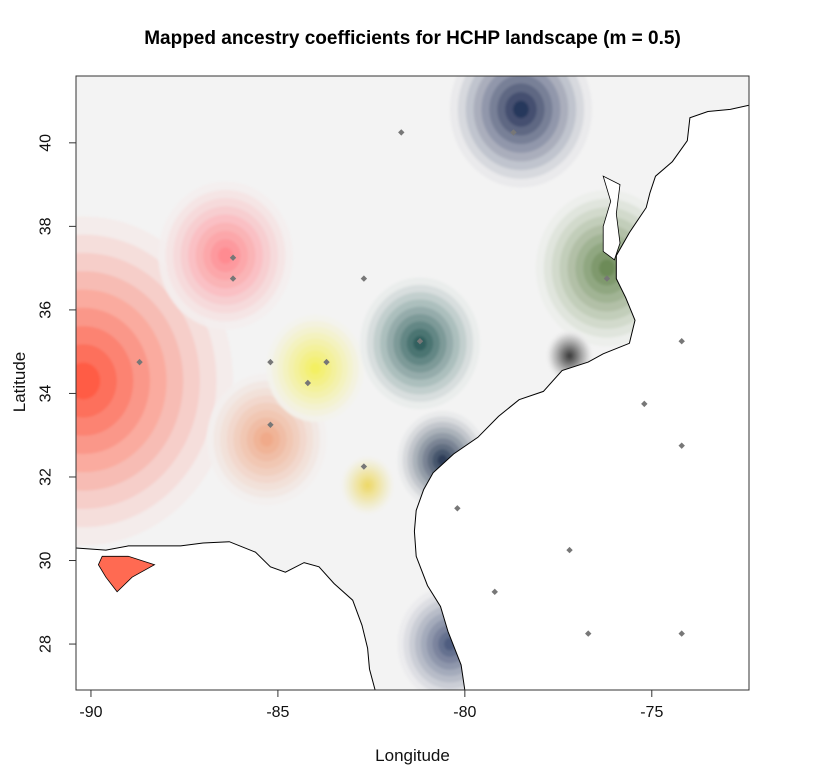 The image size is (825, 768). What do you see at coordinates (57, 393) in the screenshot?
I see `y-axis: 28 30 32 34 36 38 40` at bounding box center [57, 393].